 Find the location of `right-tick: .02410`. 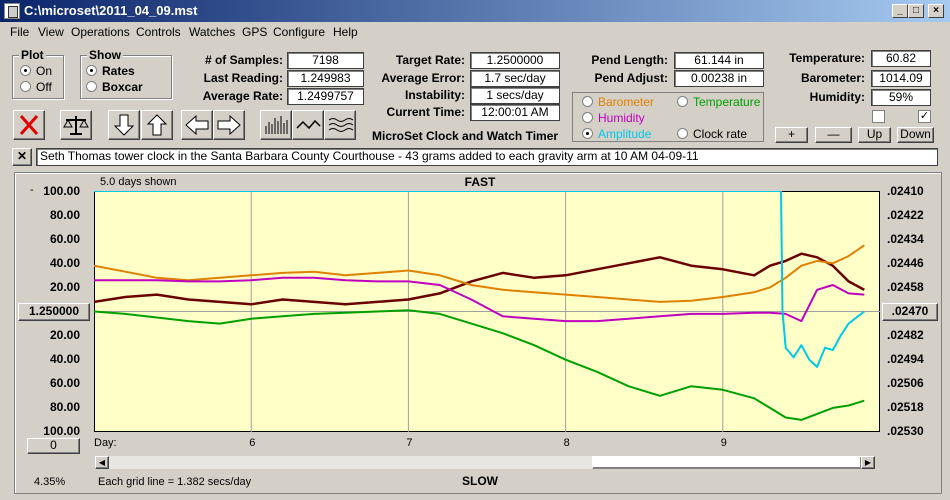

right-tick: .02410 is located at coordinates (905, 191).